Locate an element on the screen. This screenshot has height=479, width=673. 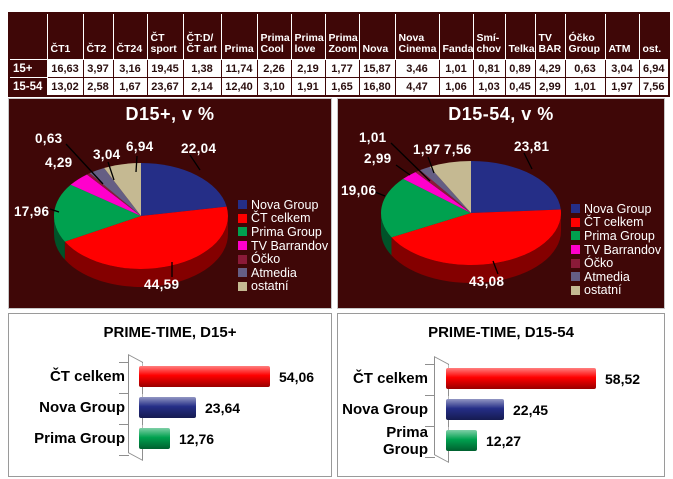
table-corner-cell is located at coordinates (28, 36).